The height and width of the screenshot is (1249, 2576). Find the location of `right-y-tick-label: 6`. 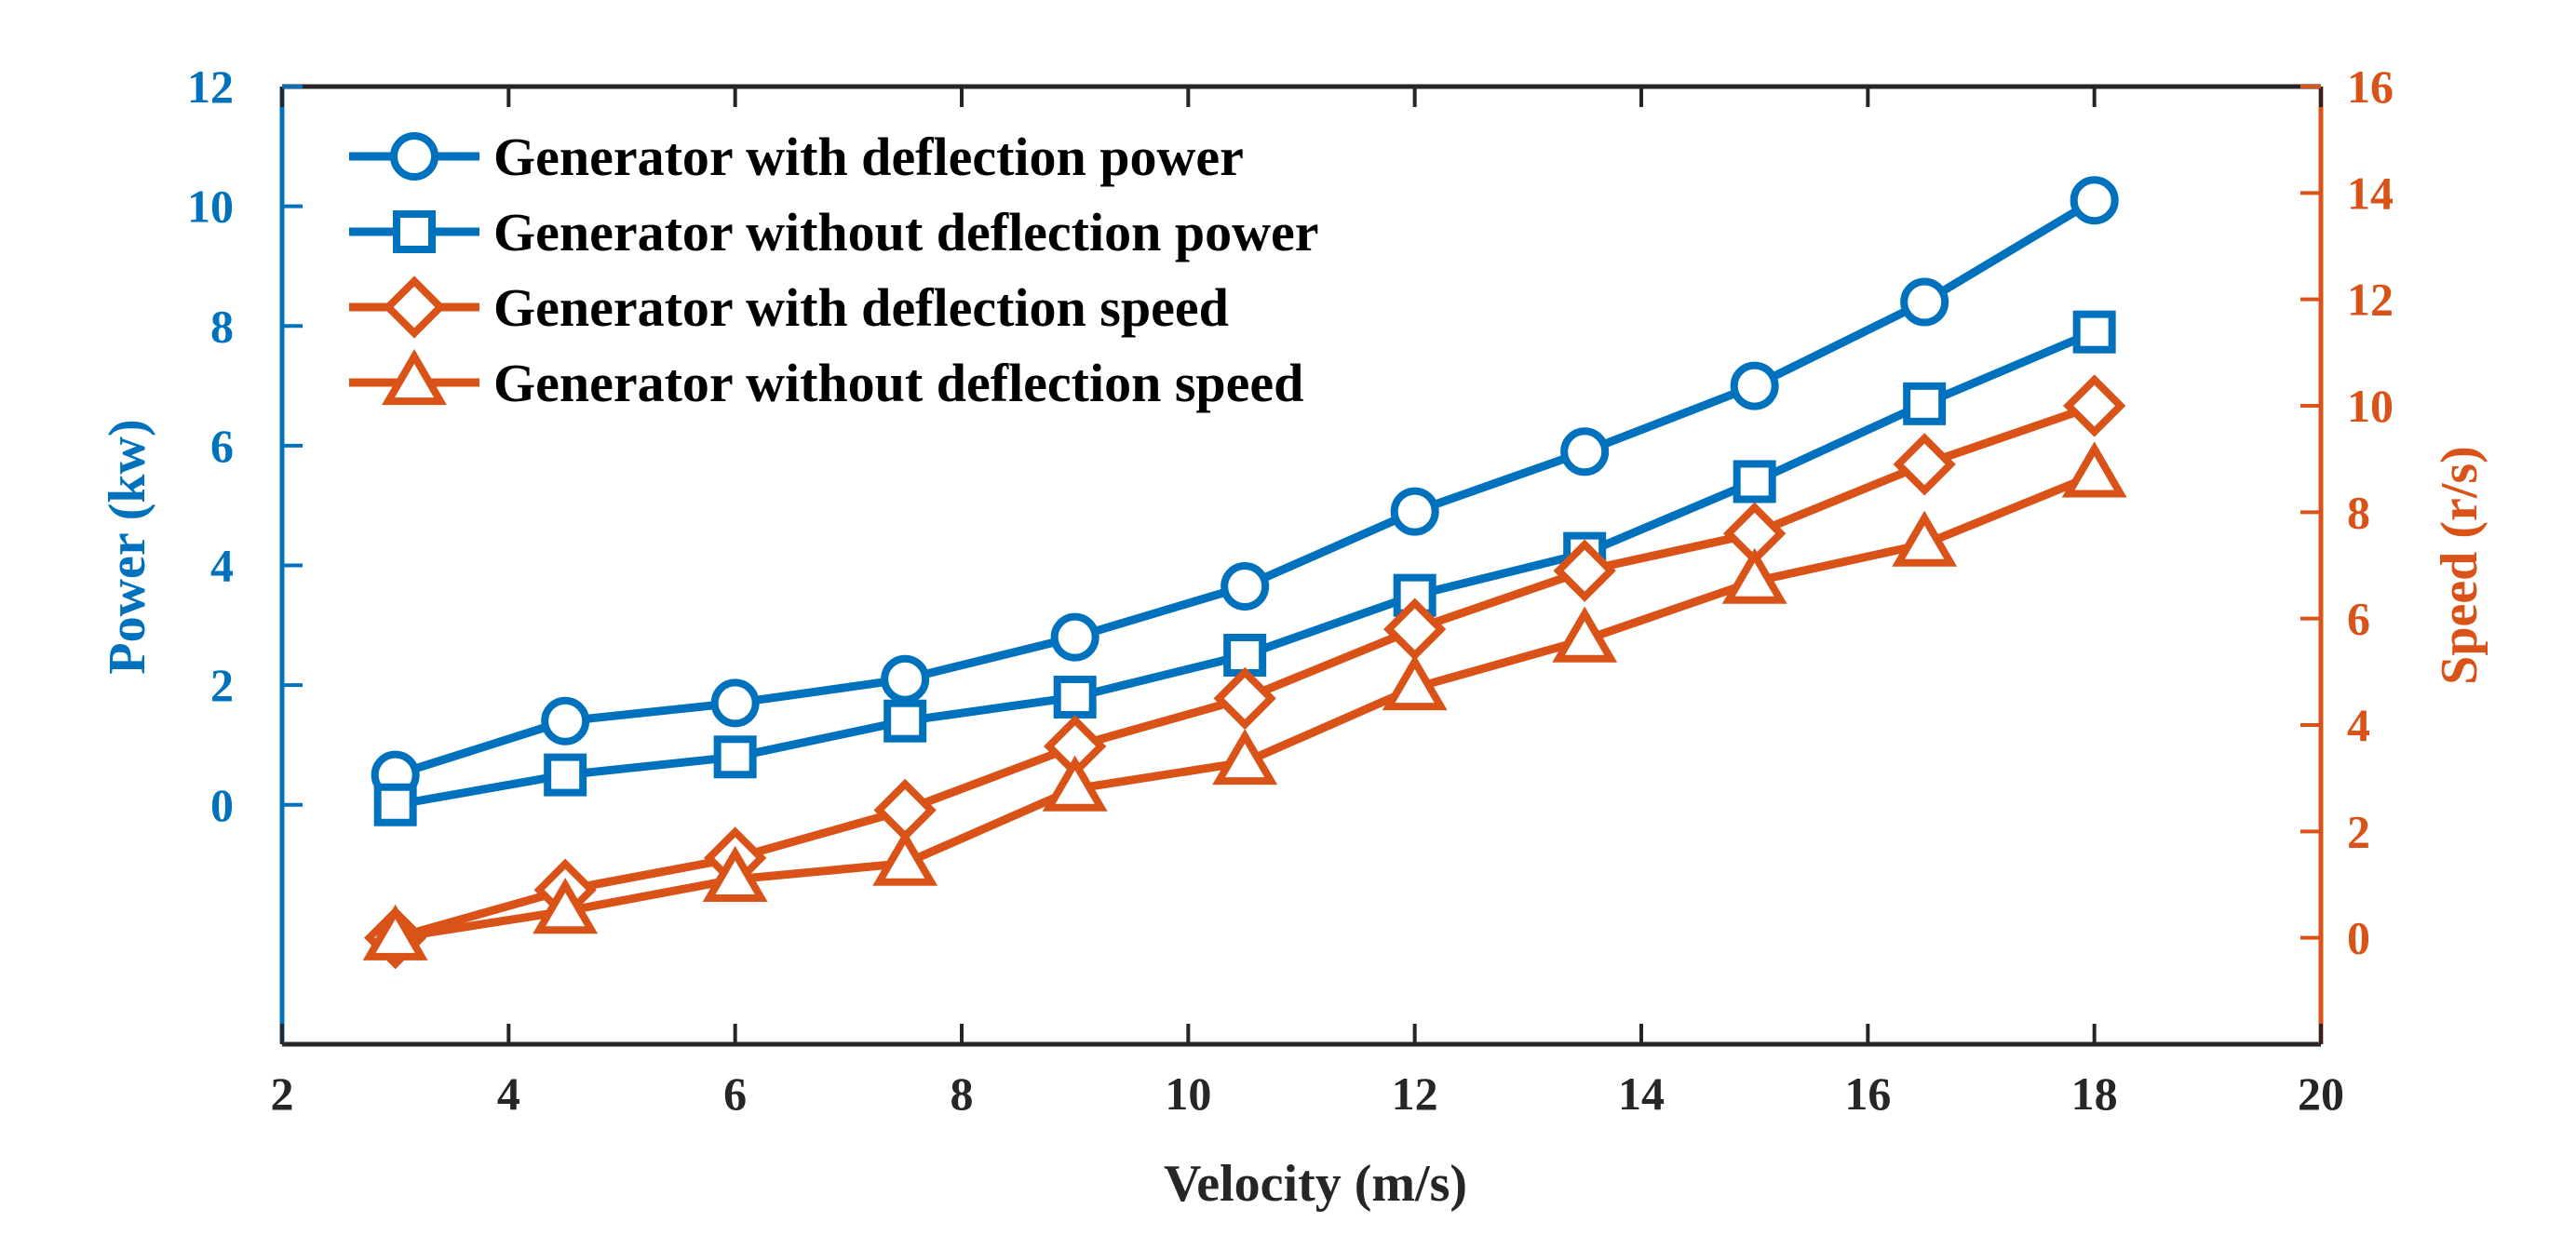

right-y-tick-label: 6 is located at coordinates (2358, 619).